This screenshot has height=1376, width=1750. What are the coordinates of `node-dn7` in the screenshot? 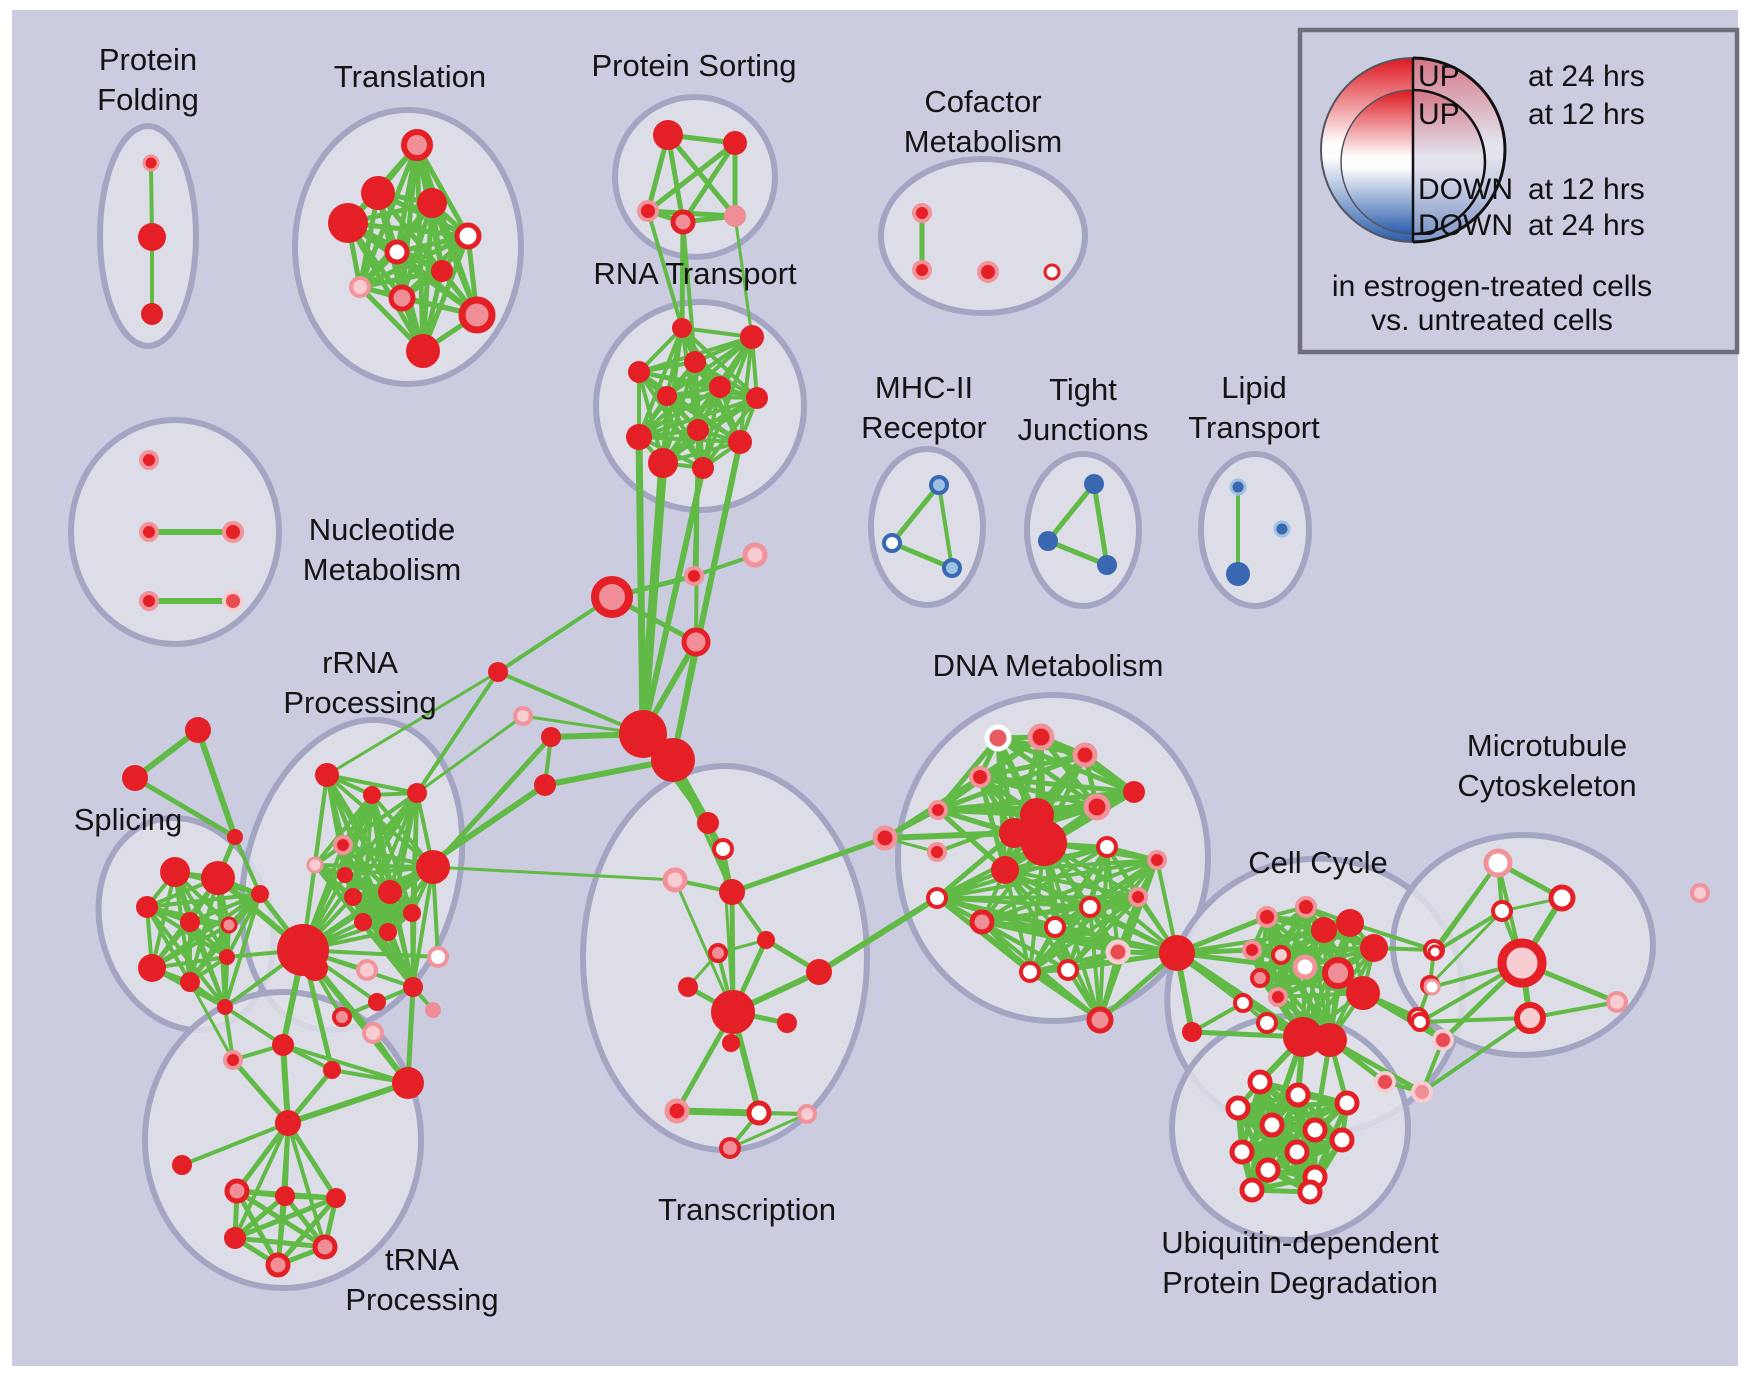 It's located at (1134, 792).